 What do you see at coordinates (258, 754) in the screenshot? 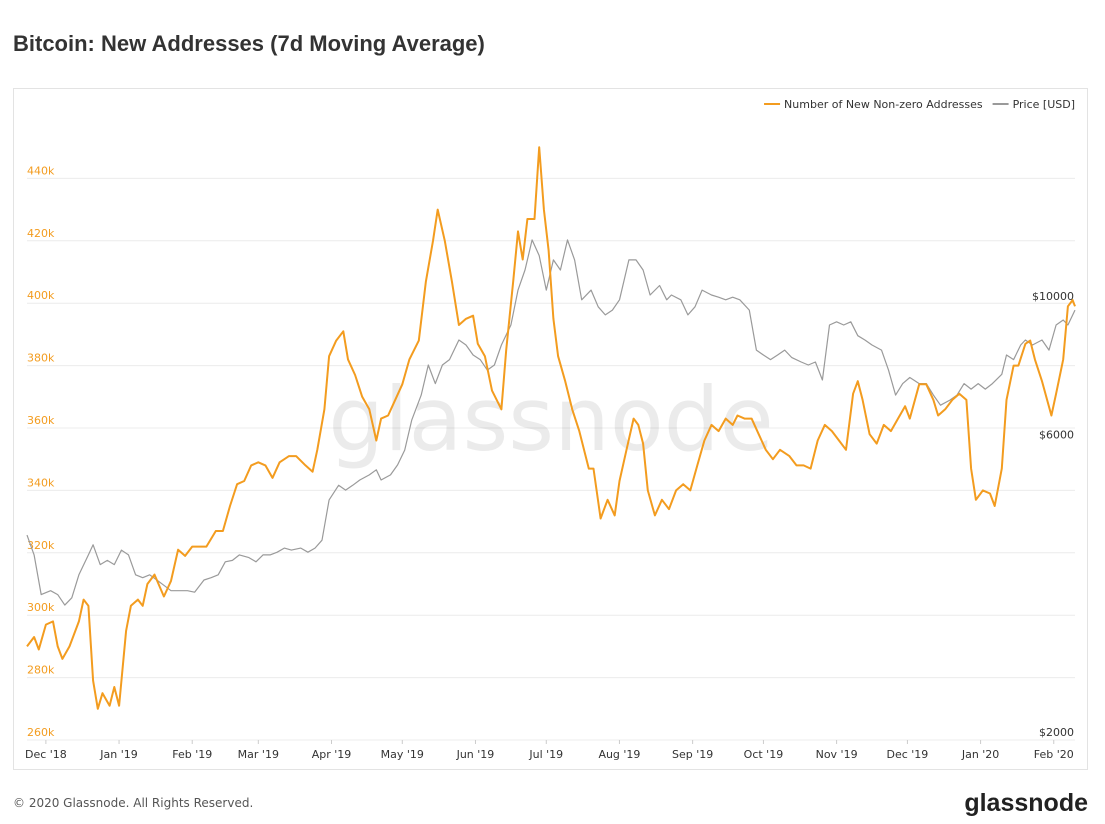
I see `x-tick-label: Mar '19` at bounding box center [258, 754].